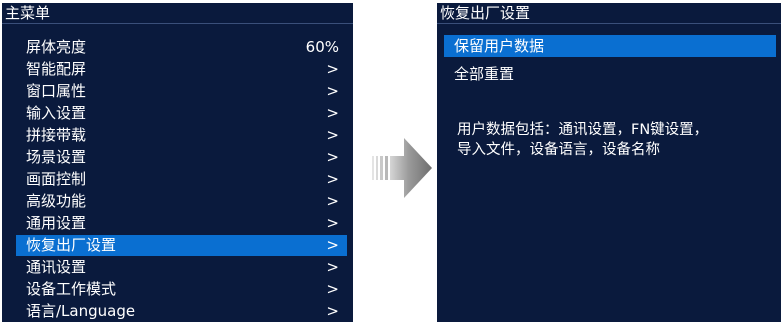 The height and width of the screenshot is (324, 783). I want to click on menu-item-label: 输入设置, so click(56, 113).